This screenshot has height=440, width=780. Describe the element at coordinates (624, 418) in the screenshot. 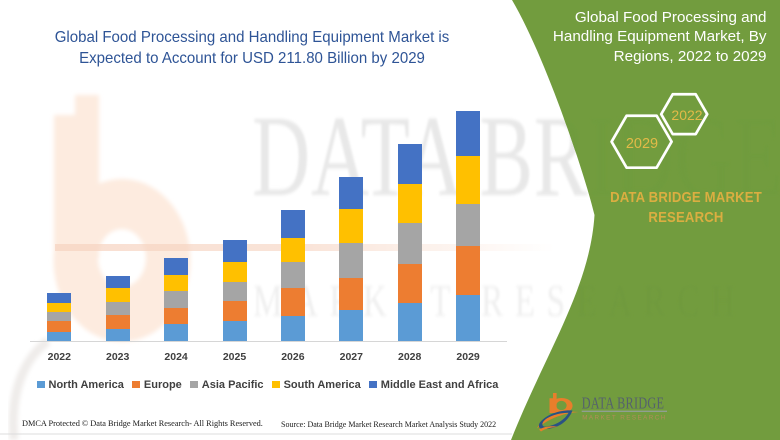

I see `svg-text: MARKET RESEARCH` at that location.